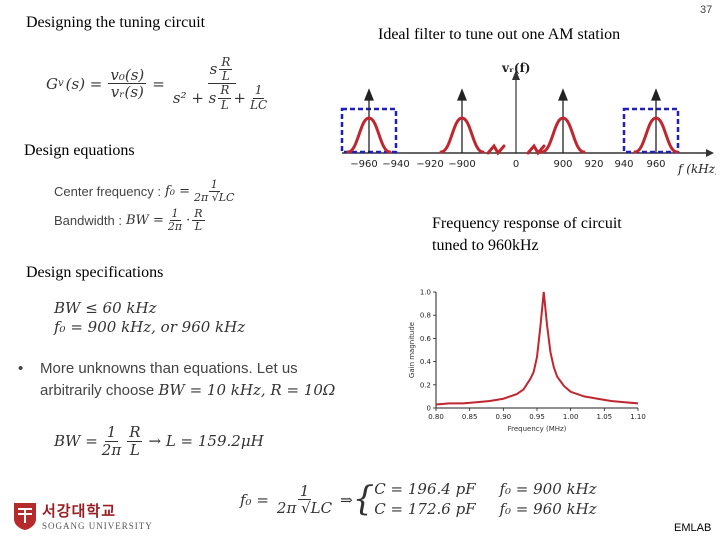  What do you see at coordinates (76, 441) in the screenshot?
I see `bw-lhs: BW =` at bounding box center [76, 441].